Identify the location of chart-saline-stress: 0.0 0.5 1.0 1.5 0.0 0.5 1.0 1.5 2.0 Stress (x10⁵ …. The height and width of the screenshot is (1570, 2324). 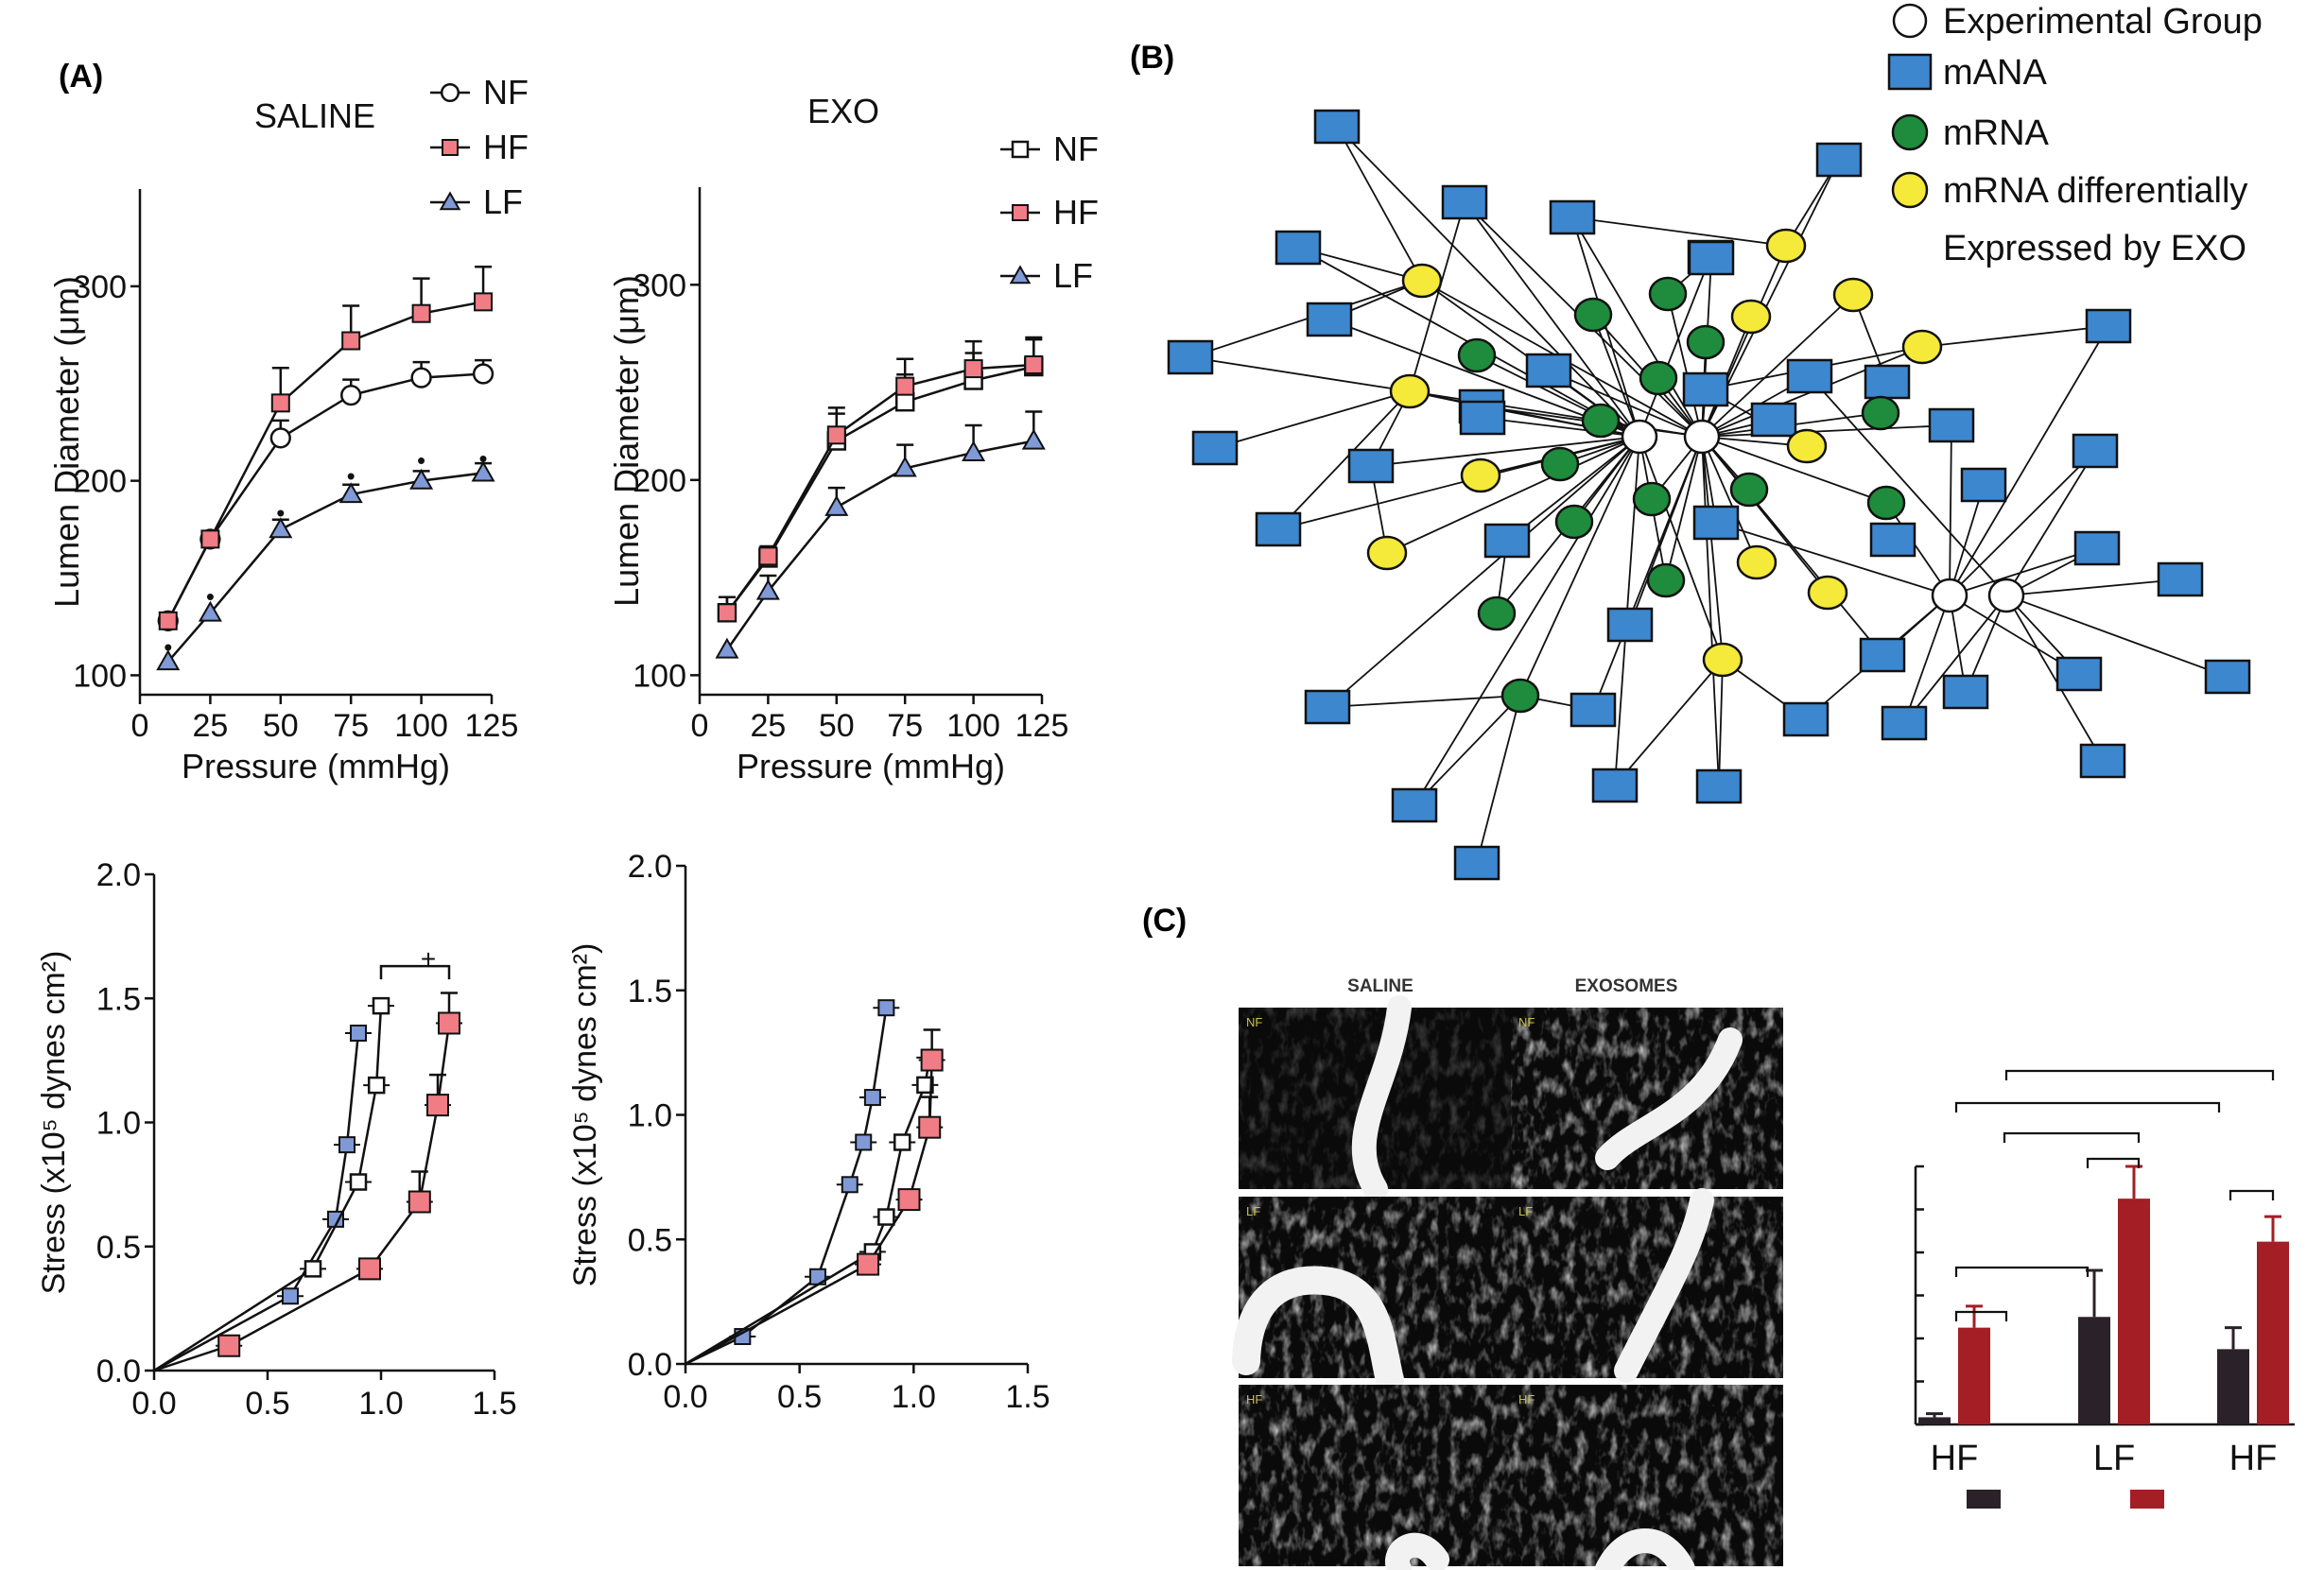
(276, 1140).